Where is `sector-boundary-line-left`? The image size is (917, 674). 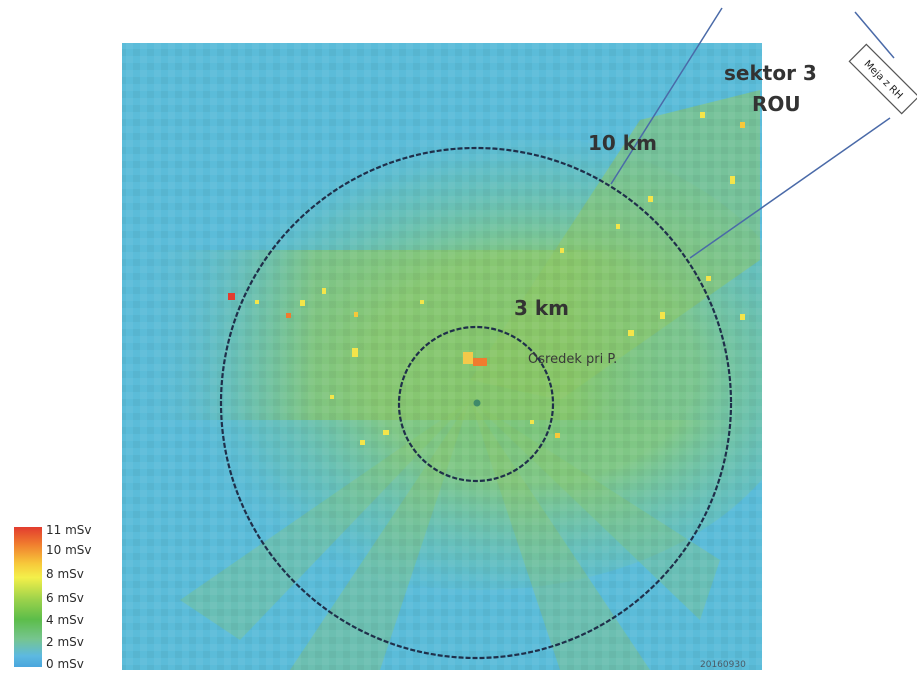
sector-boundary-line-left is located at coordinates (666, 96).